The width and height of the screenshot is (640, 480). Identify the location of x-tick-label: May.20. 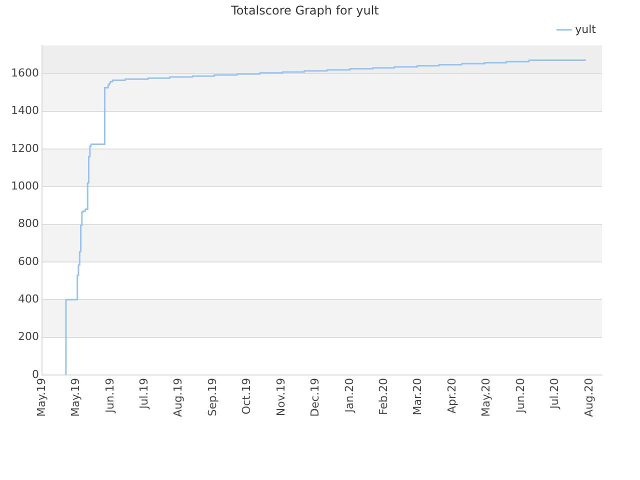
(486, 397).